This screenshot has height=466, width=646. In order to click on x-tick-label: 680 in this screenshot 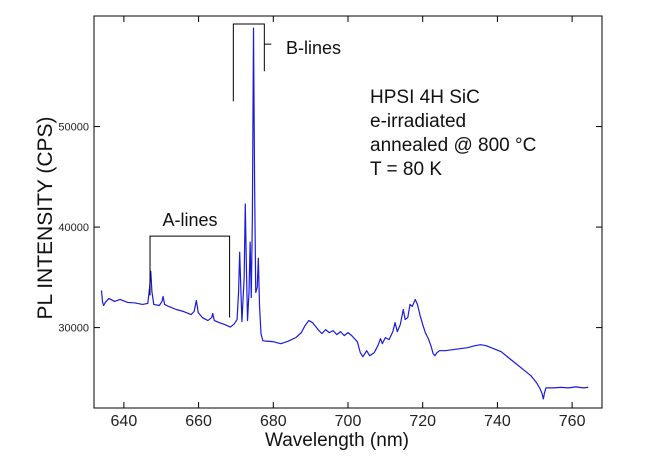, I will do `click(273, 421)`.